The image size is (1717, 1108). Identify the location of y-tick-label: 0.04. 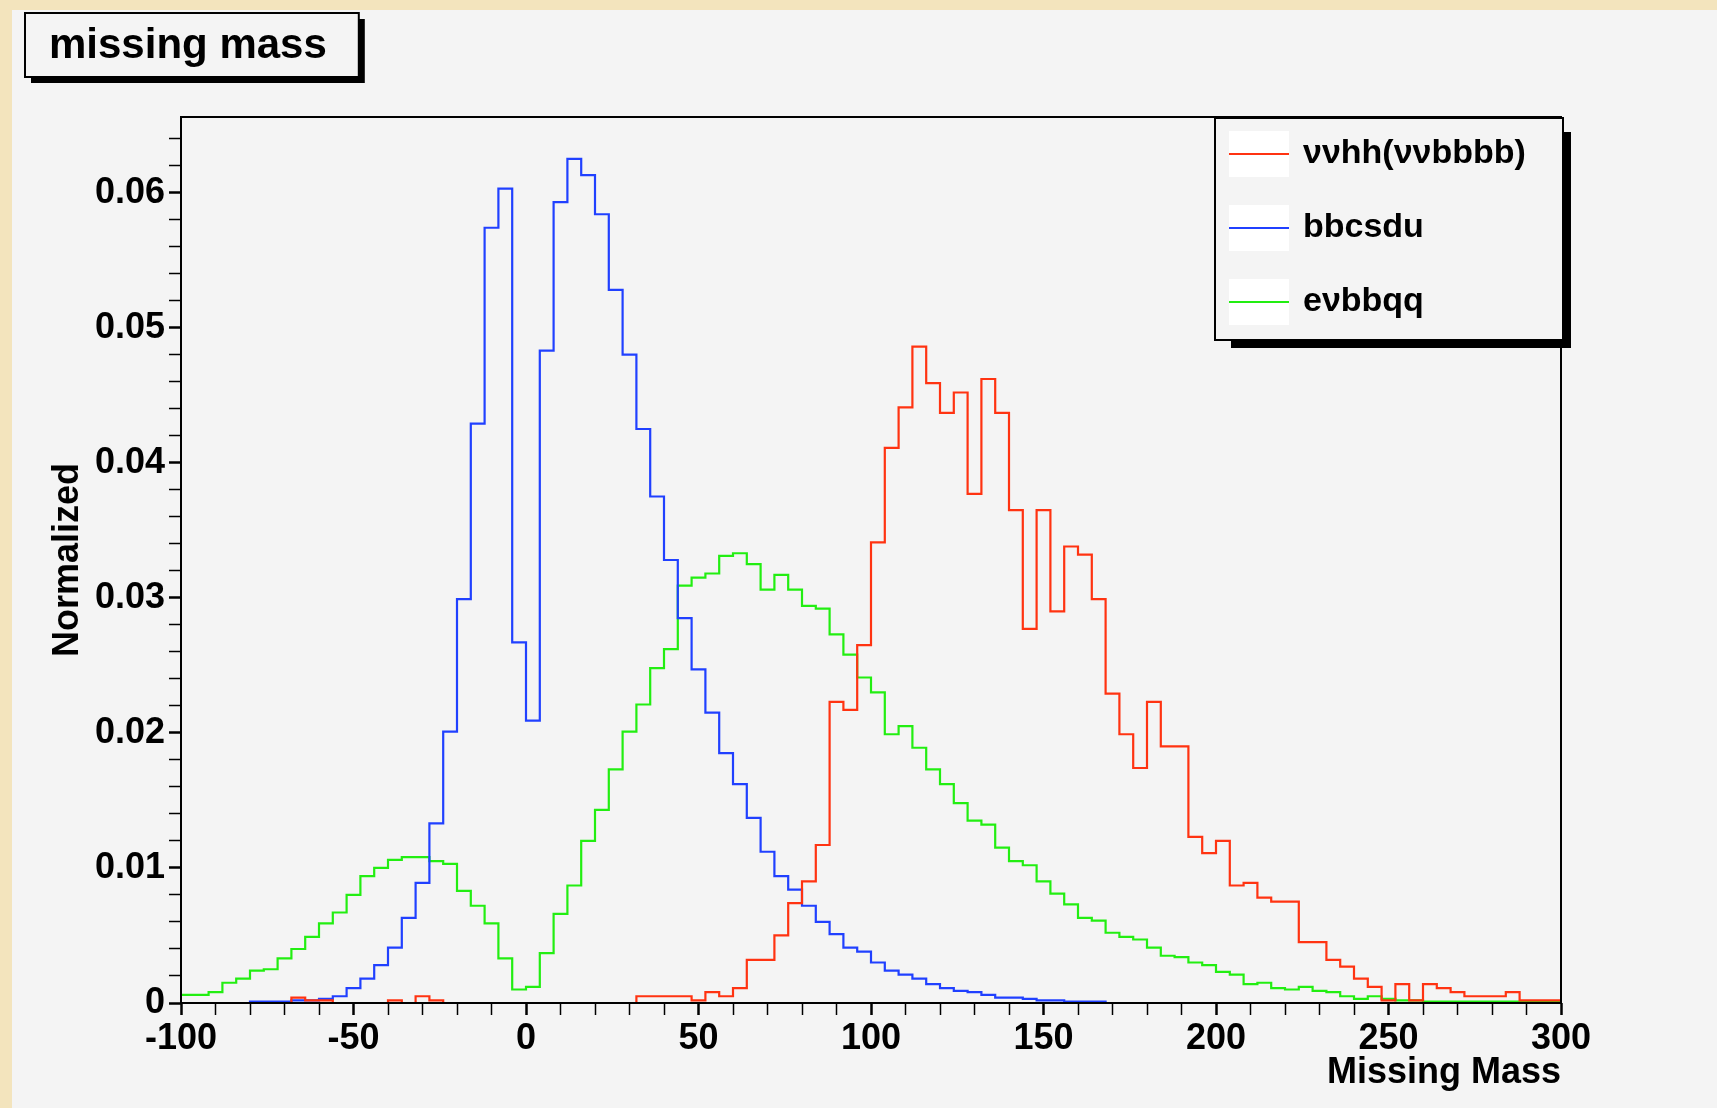
(129, 460).